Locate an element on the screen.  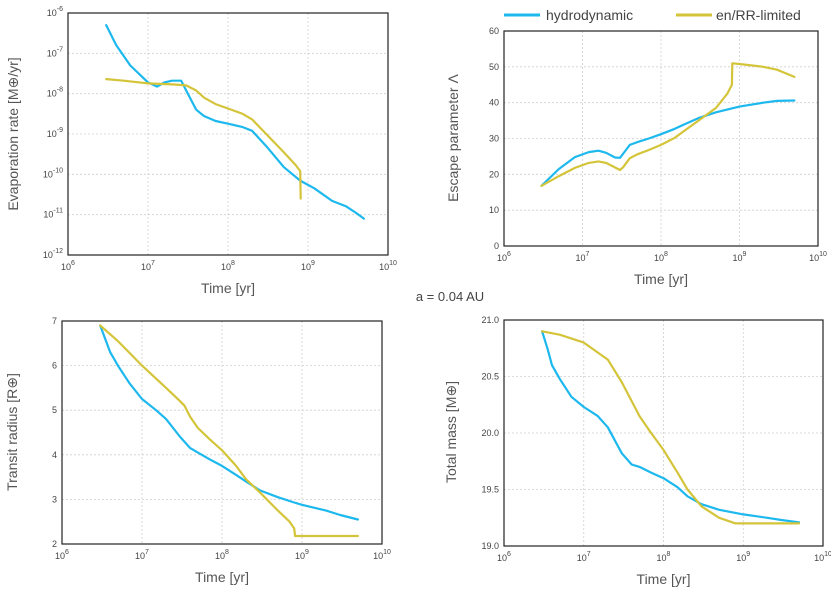
y-axis-label: Transit radius [R⊕] is located at coordinates (12, 432).